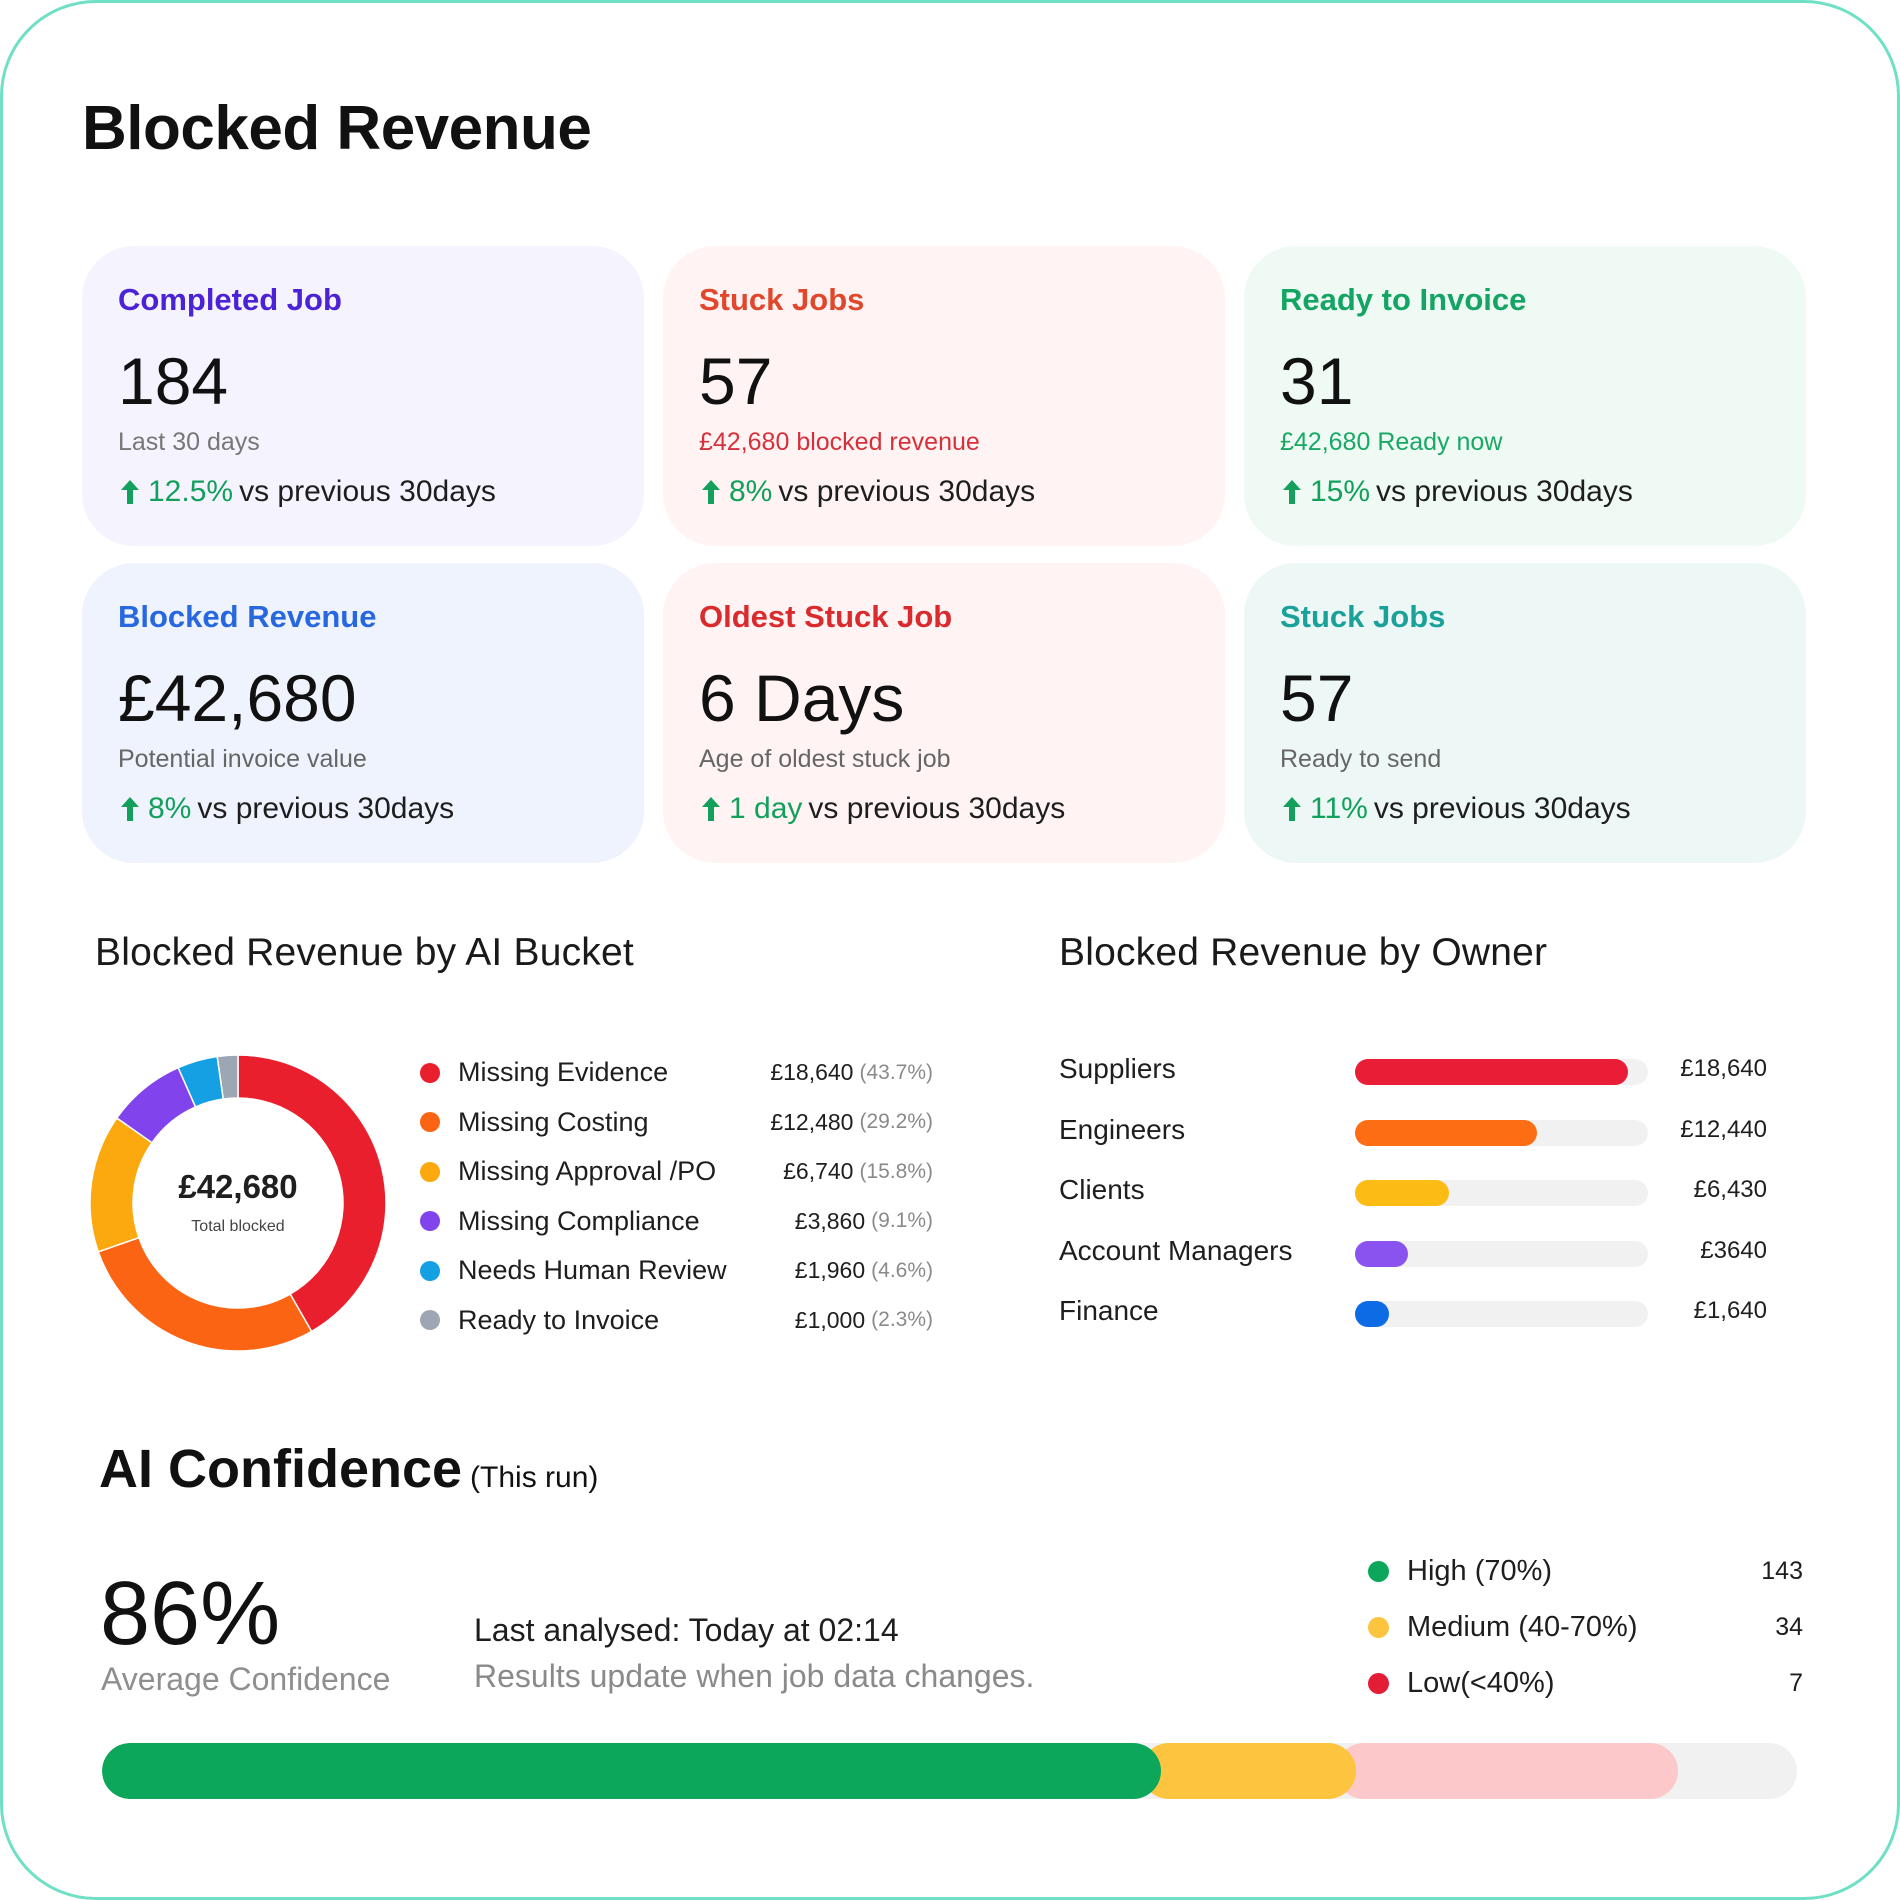 This screenshot has height=1900, width=1900. What do you see at coordinates (1723, 1068) in the screenshot?
I see `owner-value: £18,640` at bounding box center [1723, 1068].